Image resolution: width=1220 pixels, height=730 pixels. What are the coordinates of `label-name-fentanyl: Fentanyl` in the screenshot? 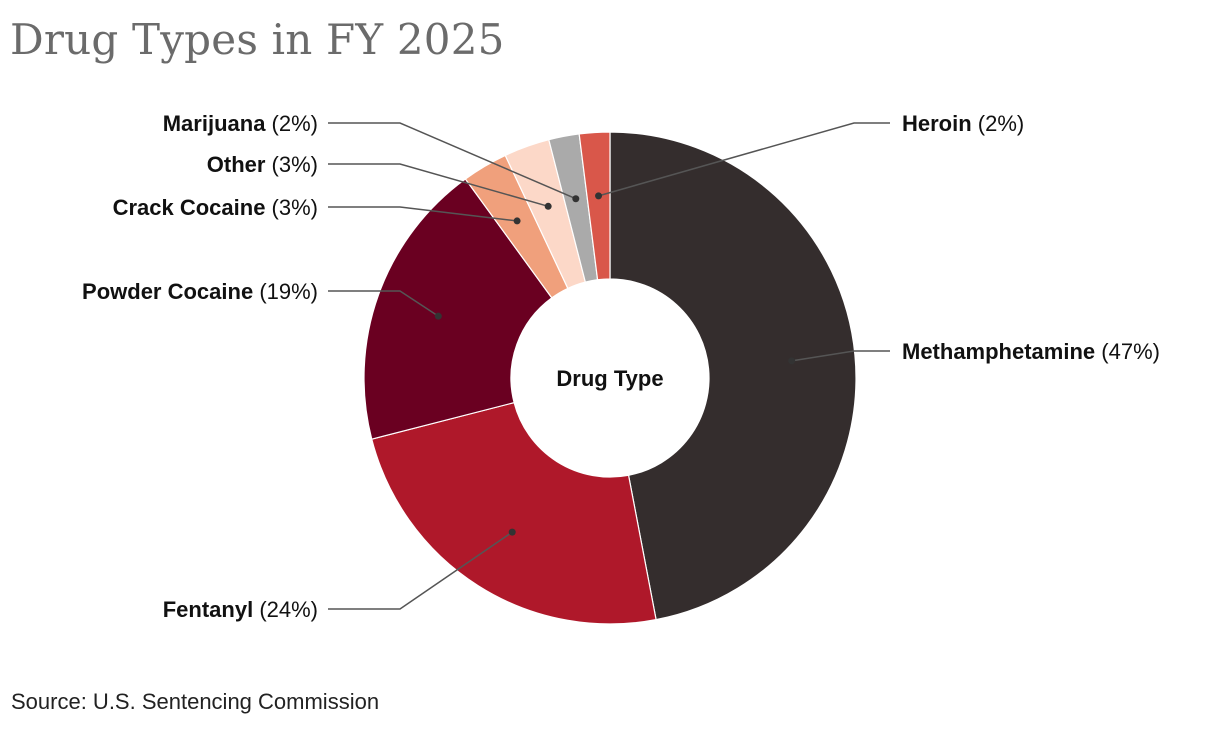 It's located at (211, 609).